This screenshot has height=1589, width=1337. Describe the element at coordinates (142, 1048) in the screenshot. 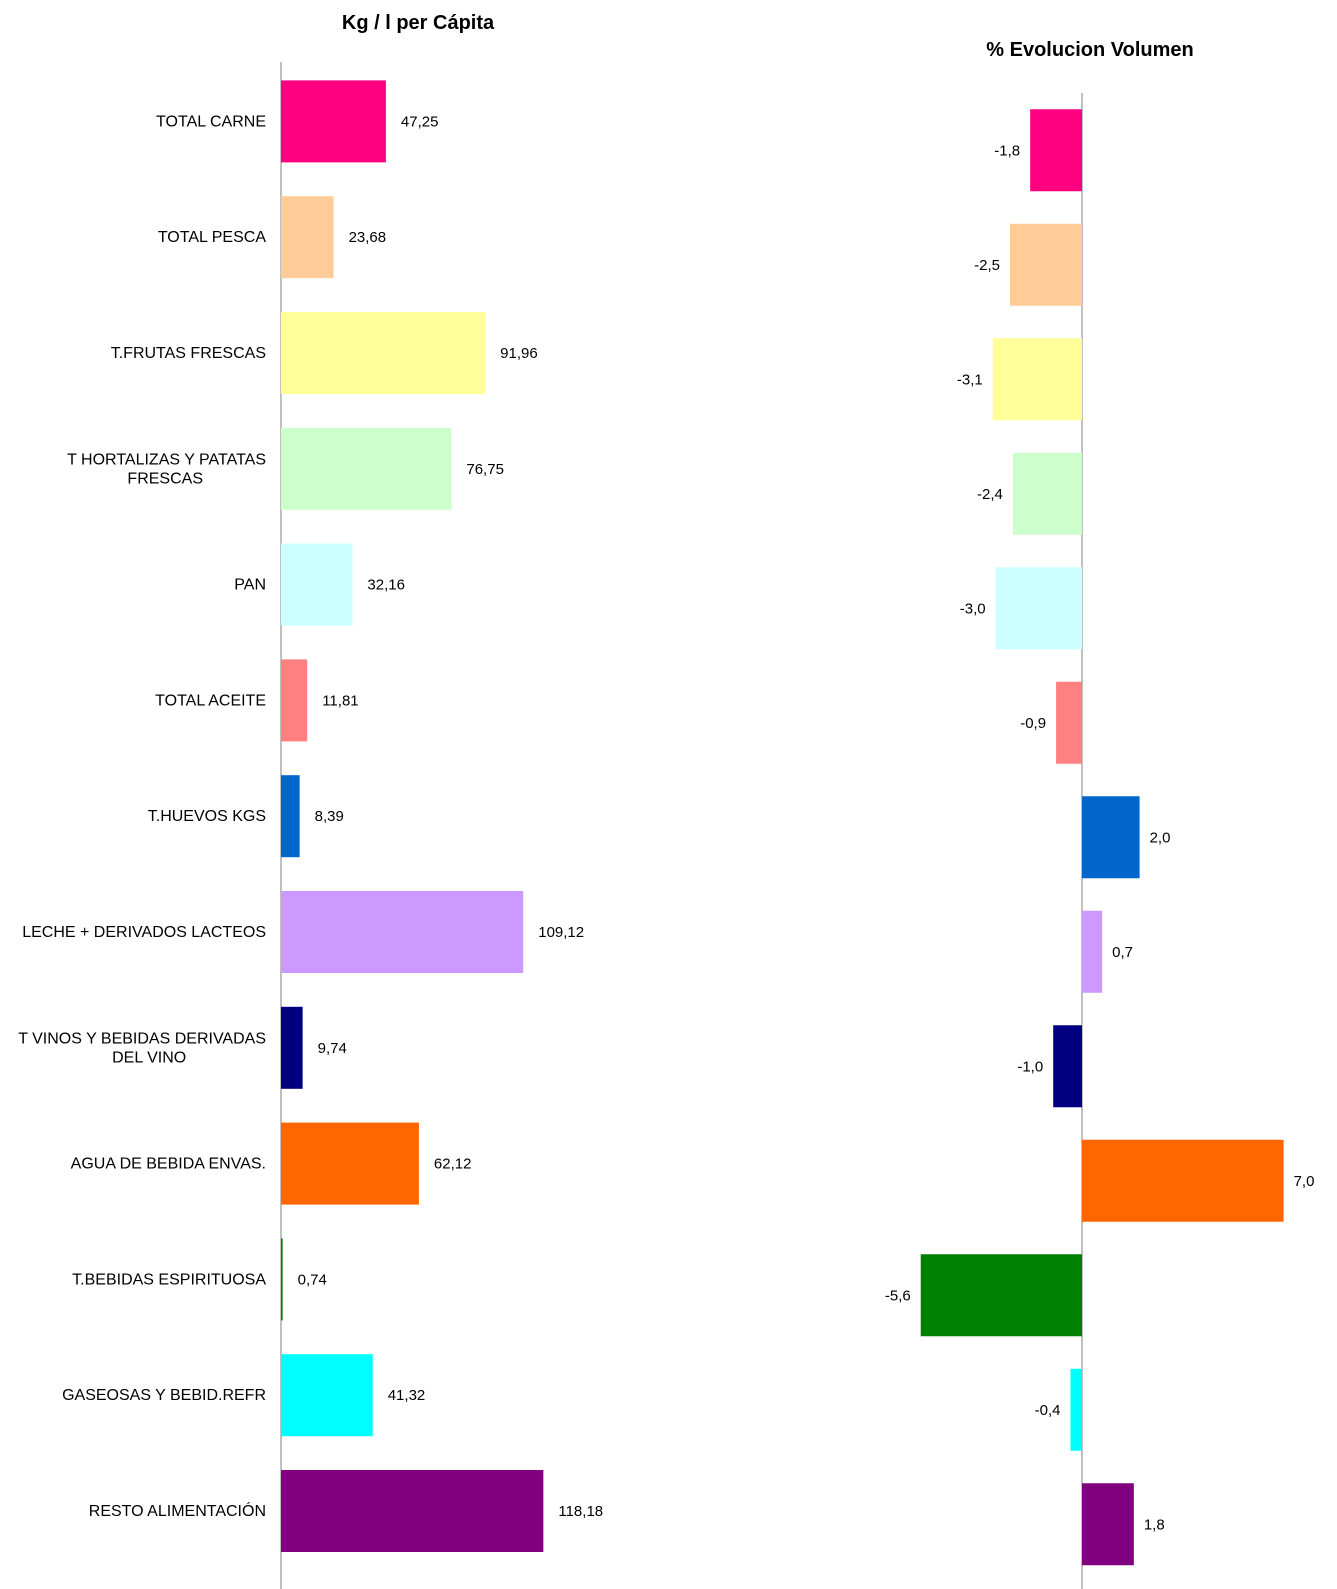

I see `left-category-label: T VINOS Y BEBIDAS DERIVADAS DEL VINO` at that location.